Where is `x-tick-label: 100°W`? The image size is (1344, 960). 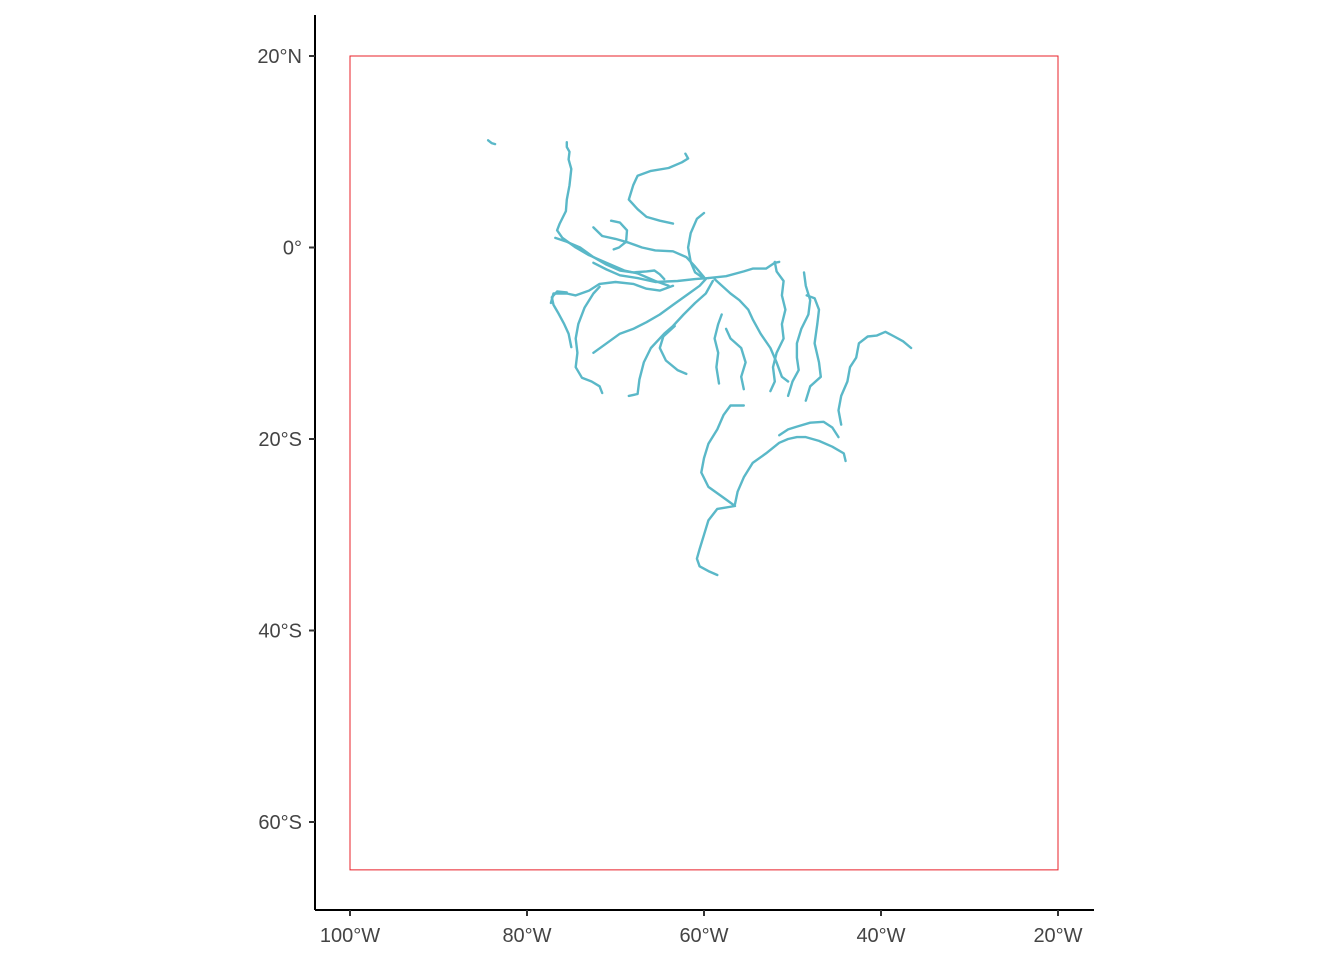 x-tick-label: 100°W is located at coordinates (350, 936).